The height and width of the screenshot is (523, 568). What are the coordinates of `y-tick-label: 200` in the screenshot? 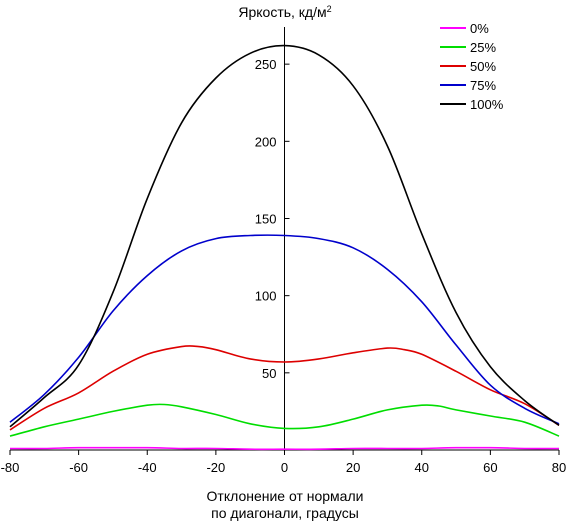 It's located at (266, 141).